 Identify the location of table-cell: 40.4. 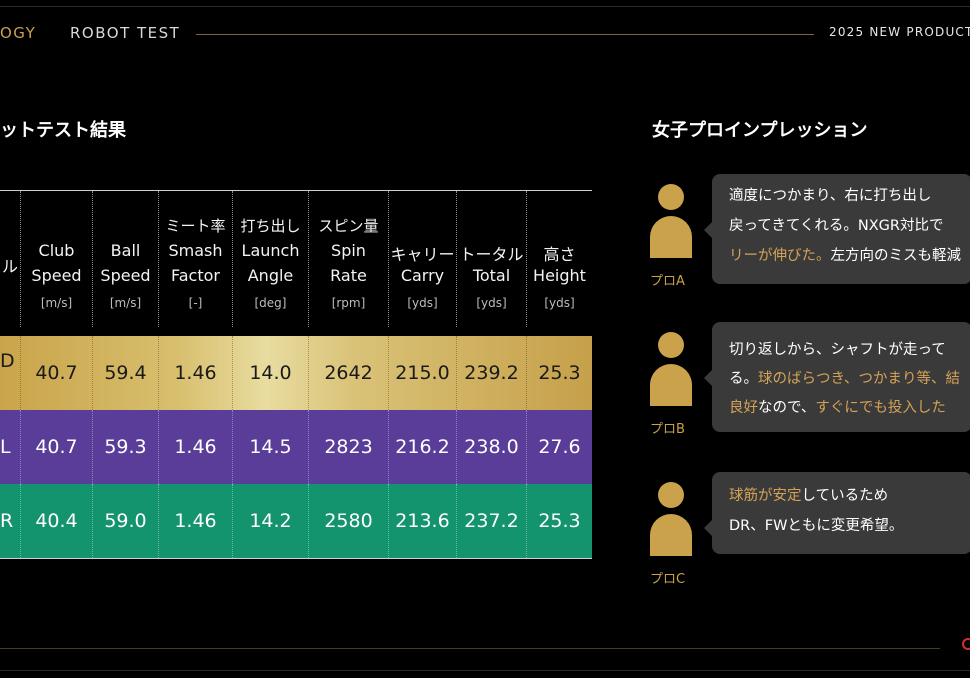
(56, 521).